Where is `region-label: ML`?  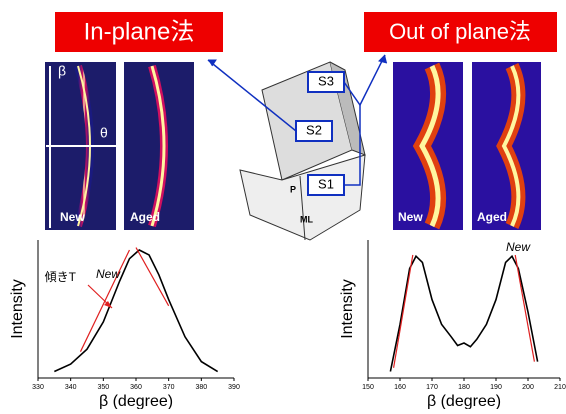
region-label: ML is located at coordinates (306, 219).